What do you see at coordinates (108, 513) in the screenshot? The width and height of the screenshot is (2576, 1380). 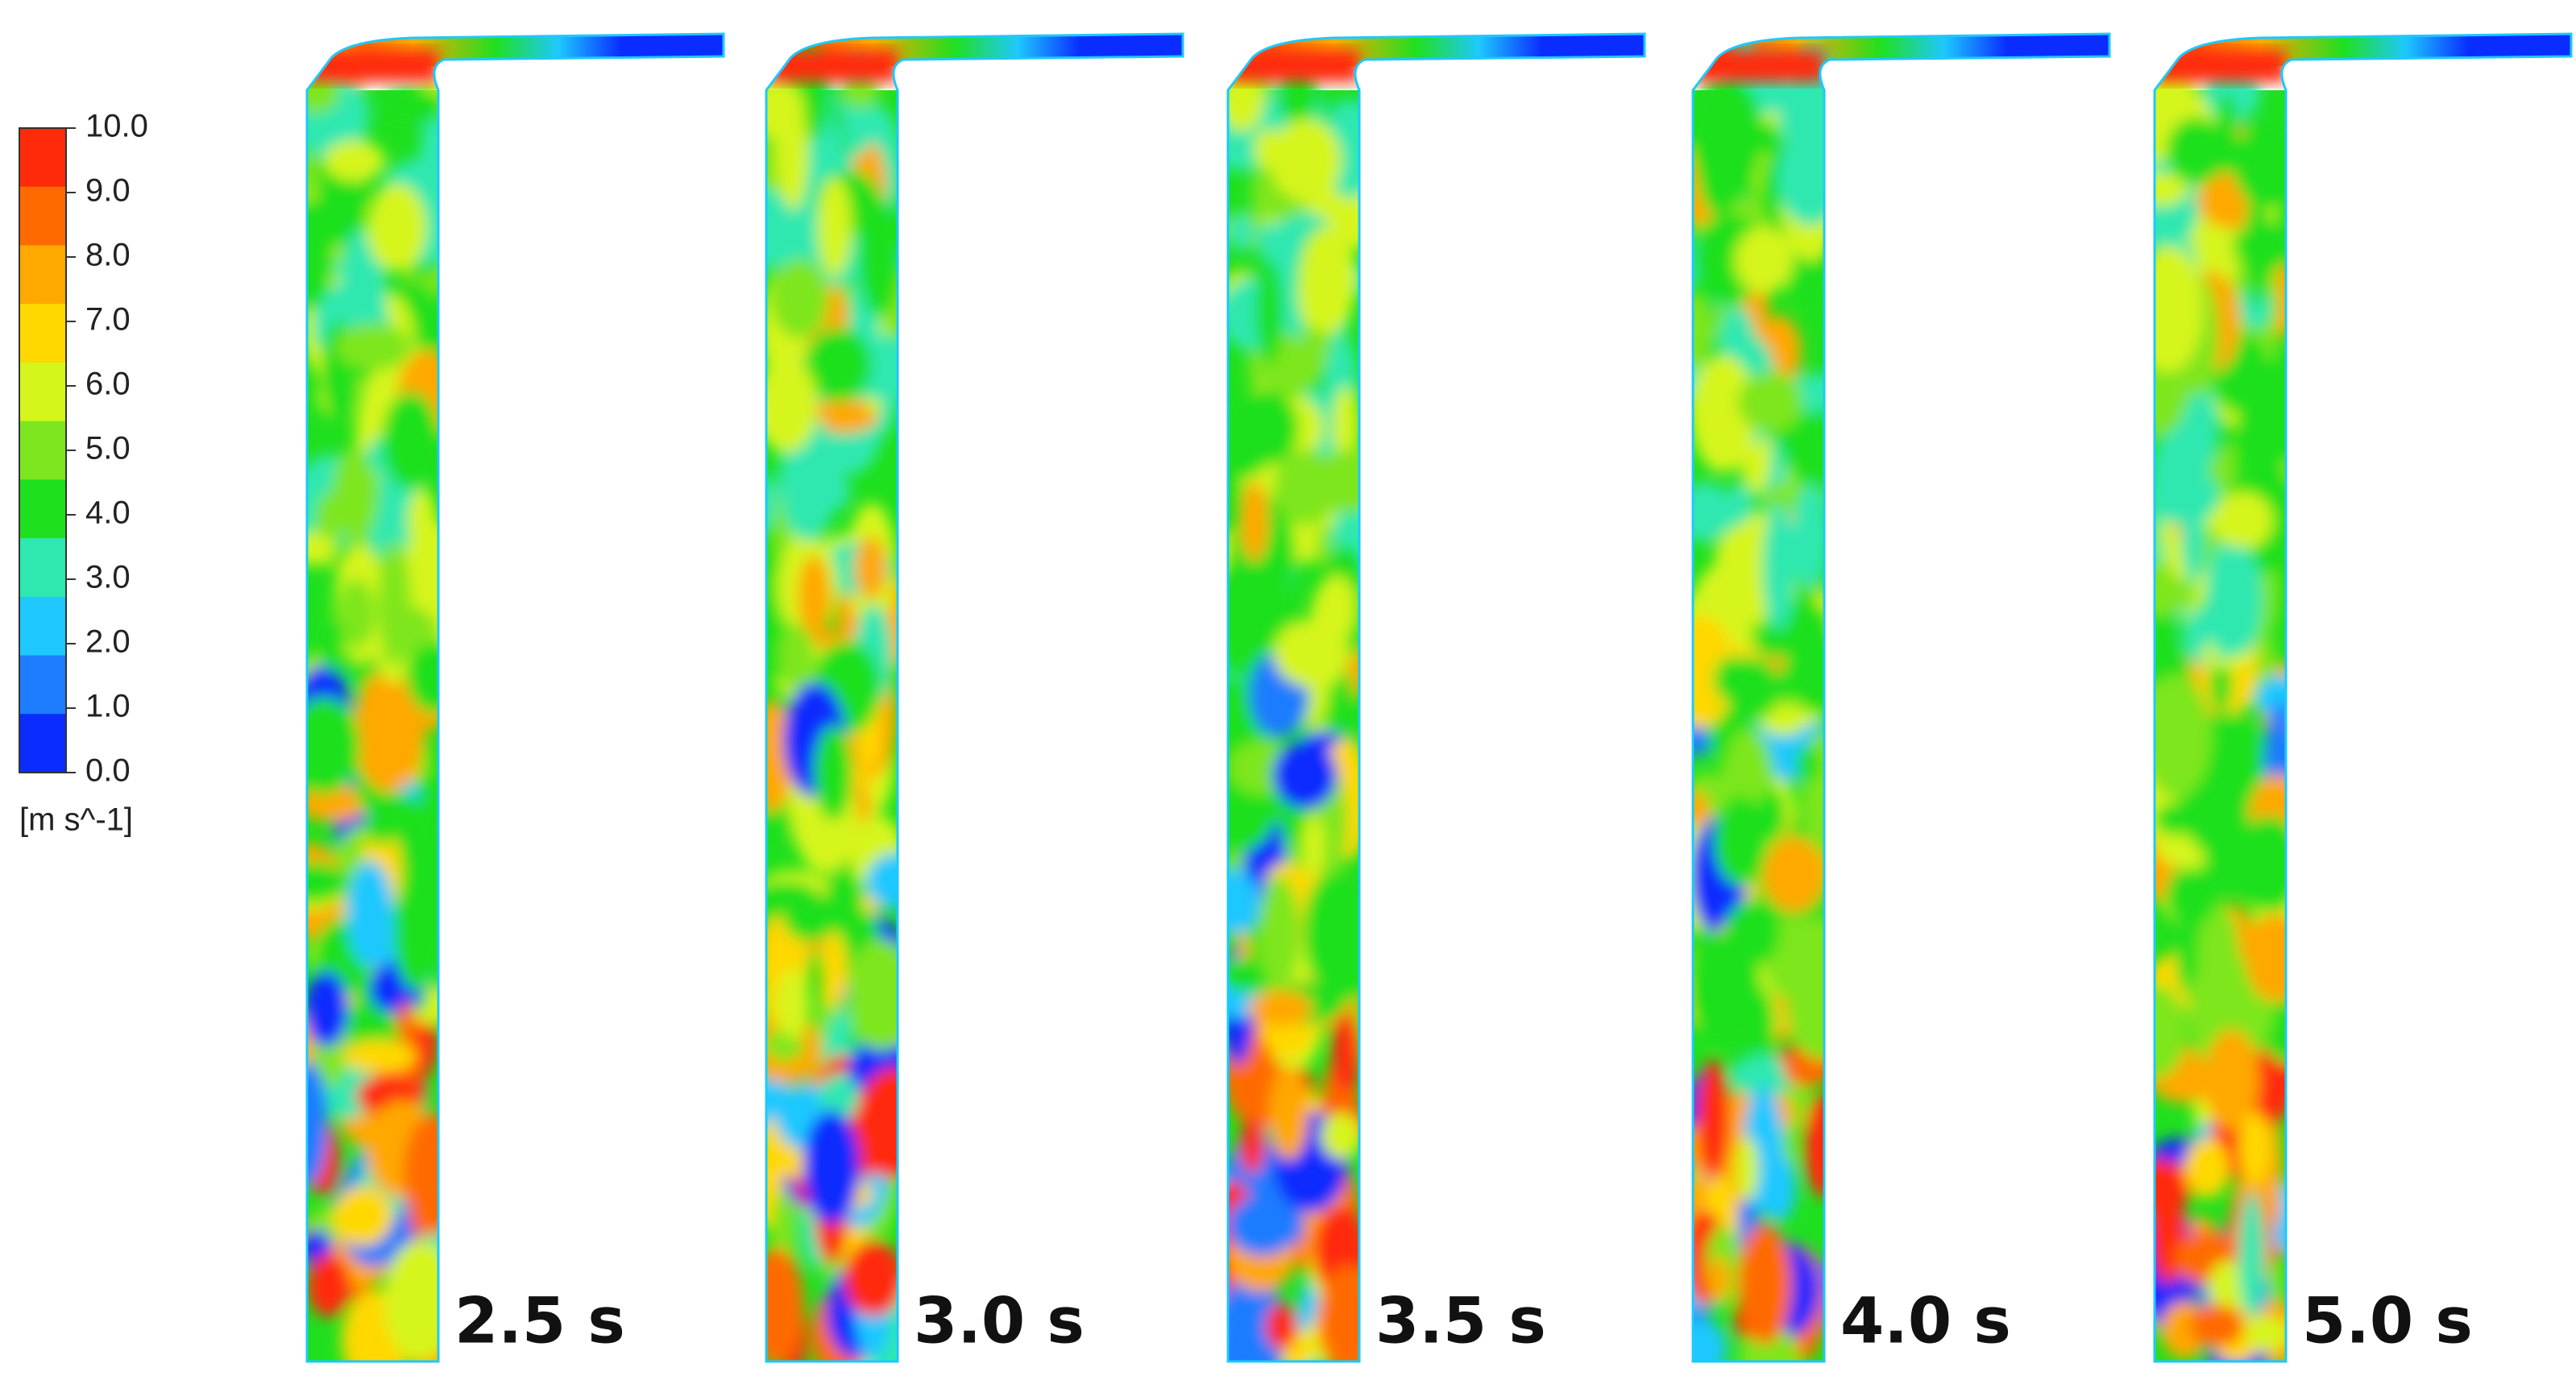 I see `legend-tick-label: 4.0` at bounding box center [108, 513].